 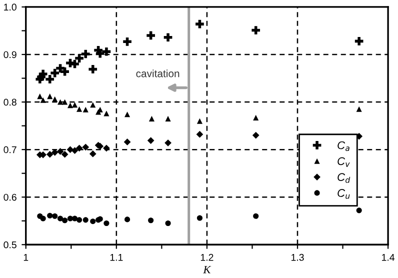 What do you see at coordinates (10, 150) in the screenshot?
I see `y-tick-label: 0.7` at bounding box center [10, 150].